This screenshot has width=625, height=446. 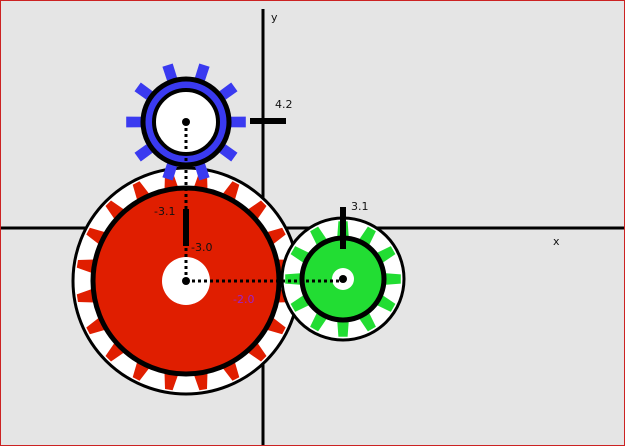 What do you see at coordinates (556, 241) in the screenshot?
I see `x-axis-label: x` at bounding box center [556, 241].